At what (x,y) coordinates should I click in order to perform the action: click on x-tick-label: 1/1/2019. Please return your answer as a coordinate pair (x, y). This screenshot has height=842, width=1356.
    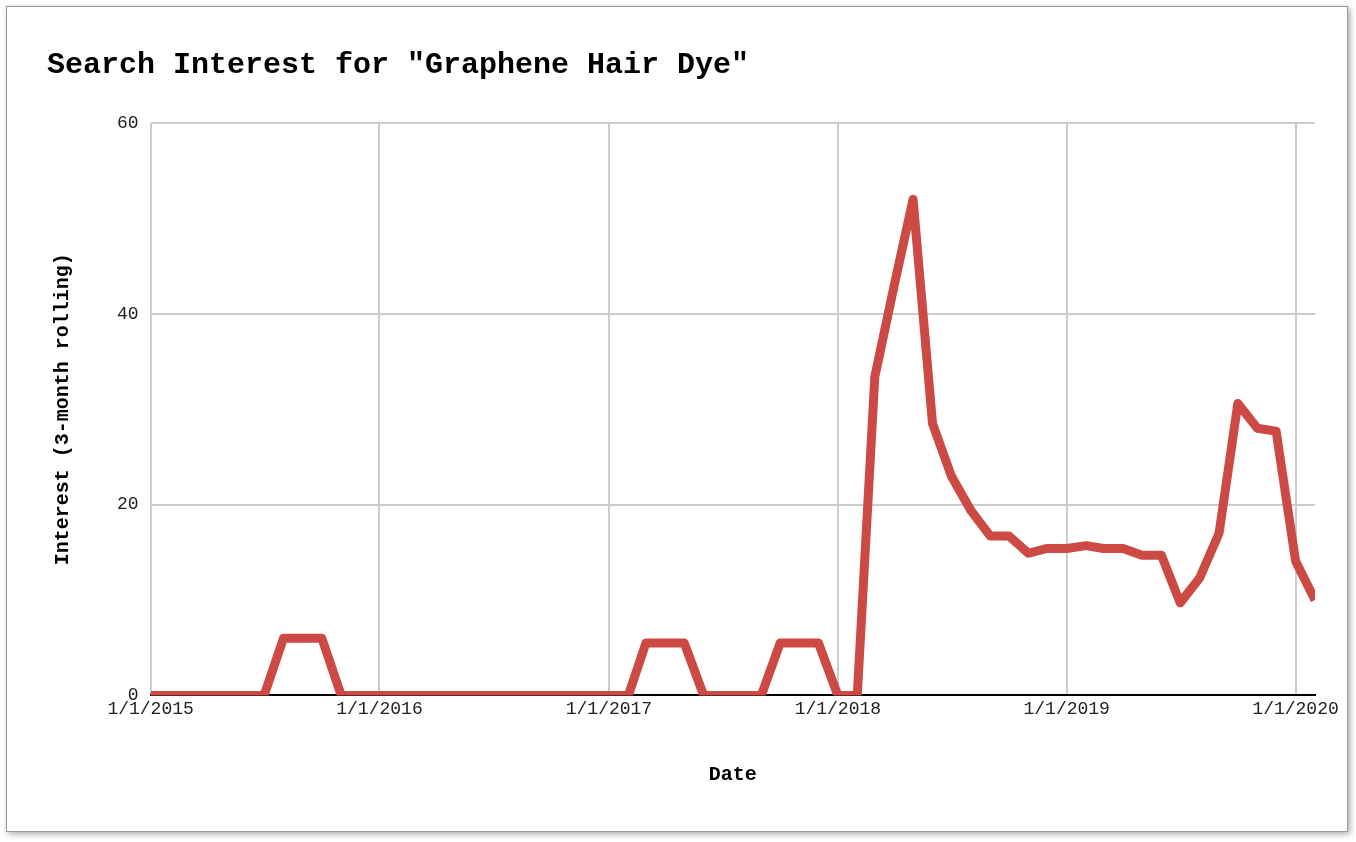
    Looking at the image, I should click on (1066, 708).